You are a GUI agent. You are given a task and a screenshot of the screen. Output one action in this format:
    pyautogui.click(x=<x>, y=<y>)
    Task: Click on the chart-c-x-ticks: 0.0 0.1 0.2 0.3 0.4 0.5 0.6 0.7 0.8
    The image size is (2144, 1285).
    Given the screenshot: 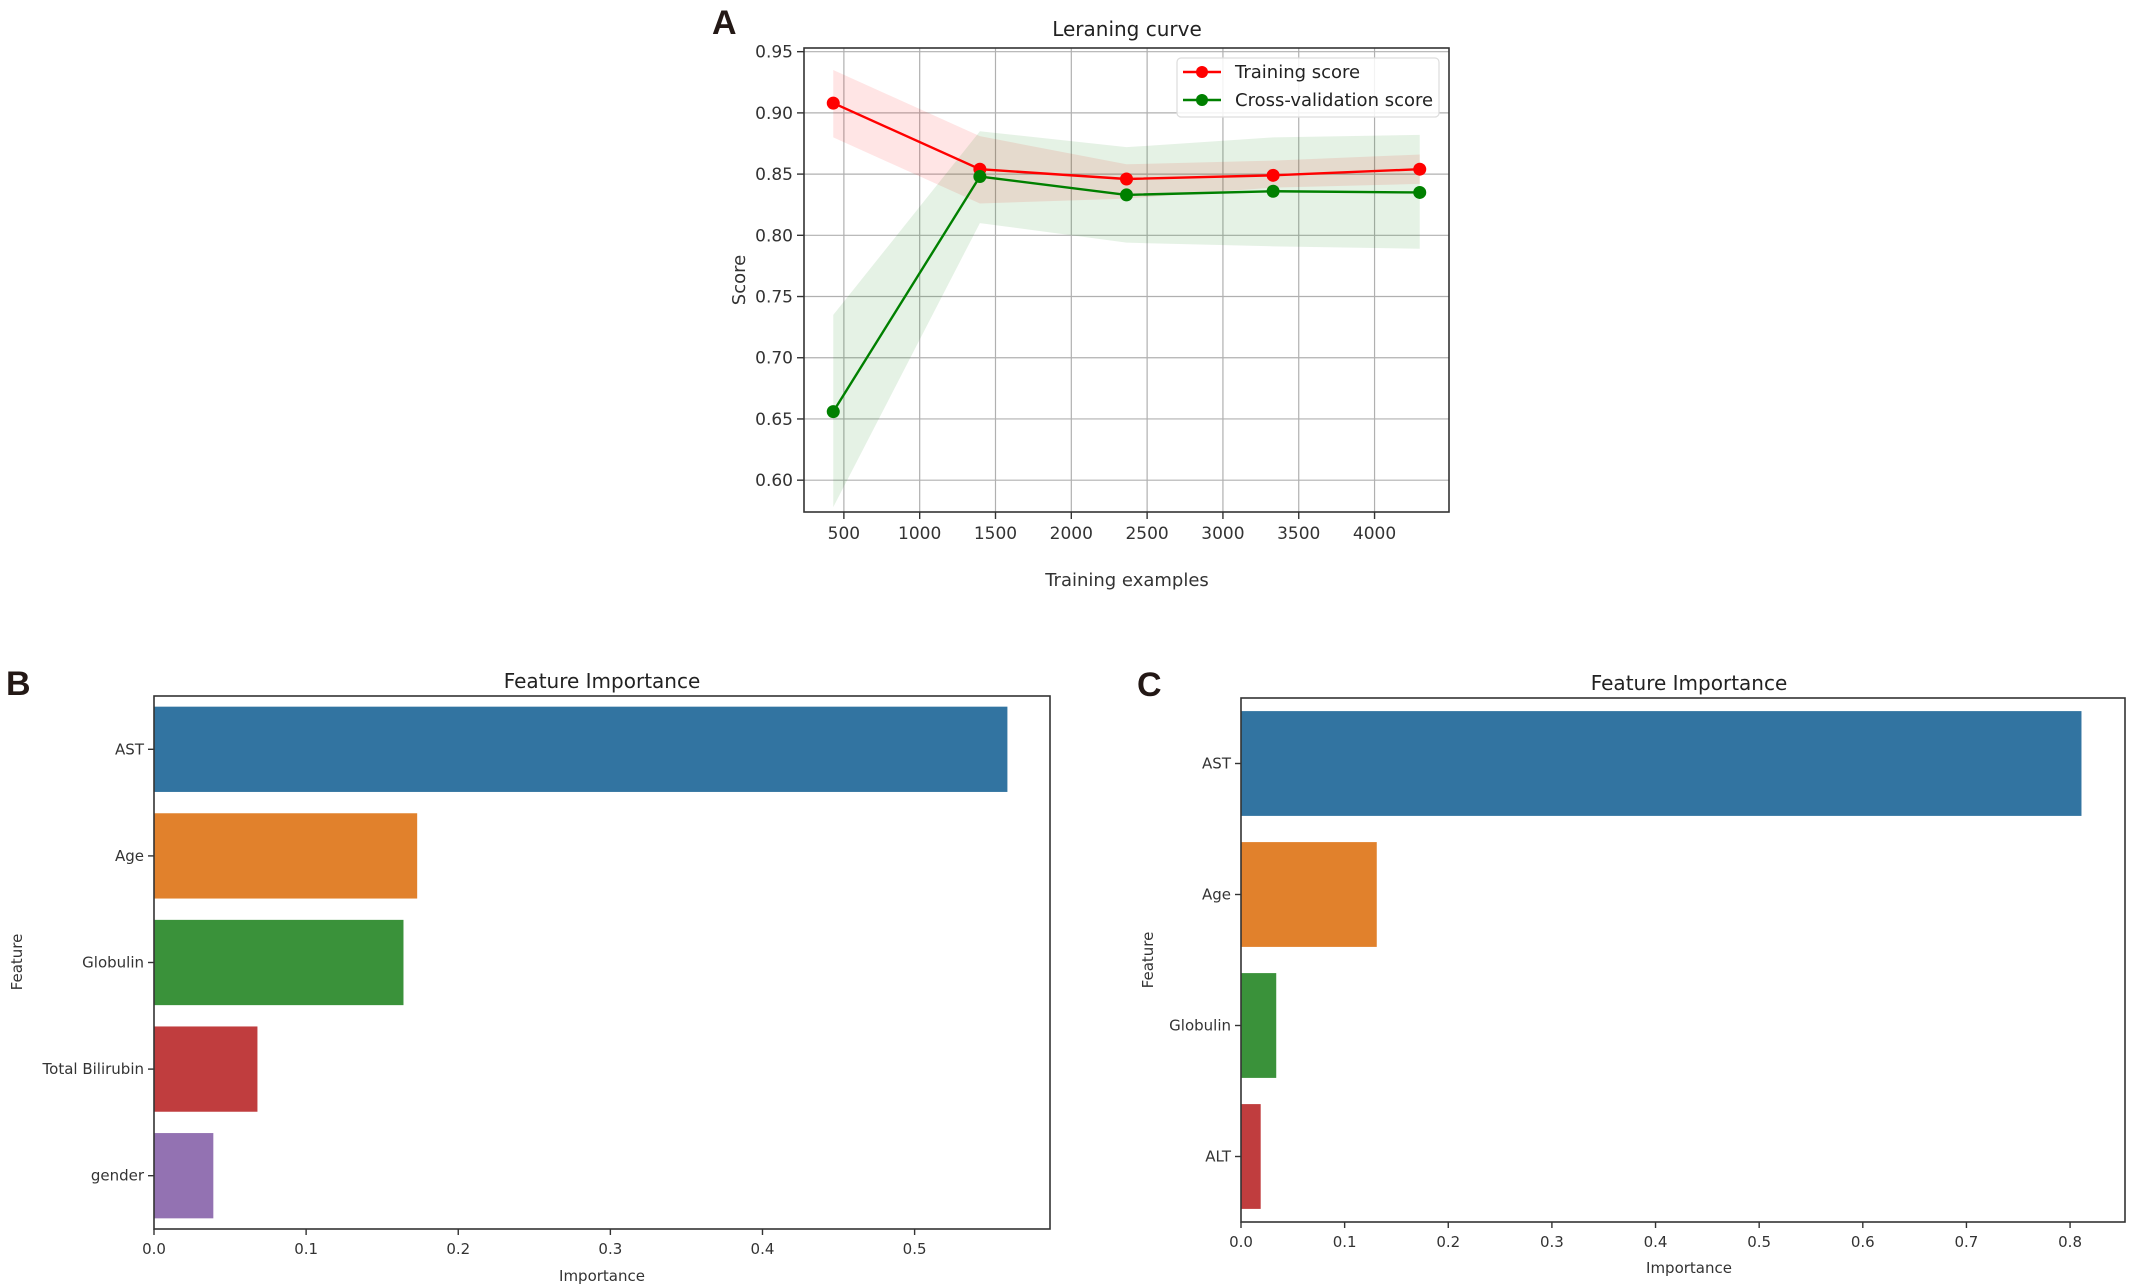 What is the action you would take?
    pyautogui.click(x=1655, y=1236)
    